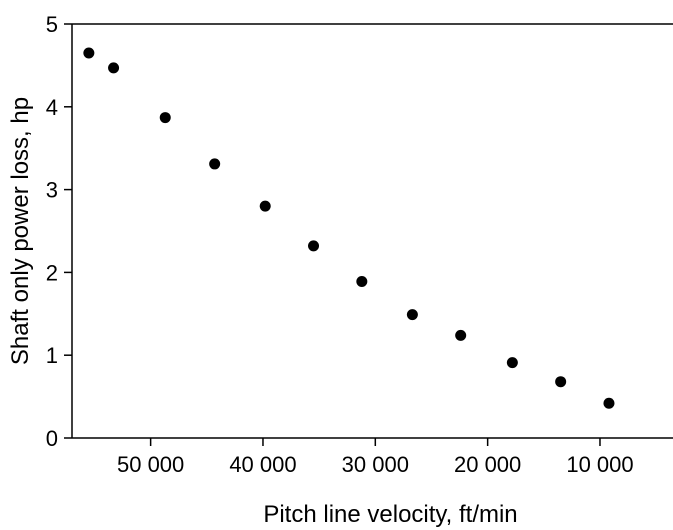 This screenshot has width=673, height=530. What do you see at coordinates (150, 464) in the screenshot?
I see `x-tick-label: 50 000` at bounding box center [150, 464].